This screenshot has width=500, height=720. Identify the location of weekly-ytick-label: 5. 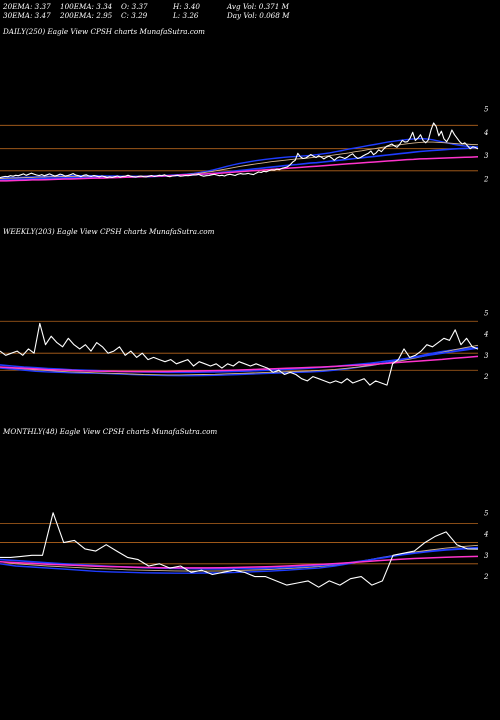
(486, 313).